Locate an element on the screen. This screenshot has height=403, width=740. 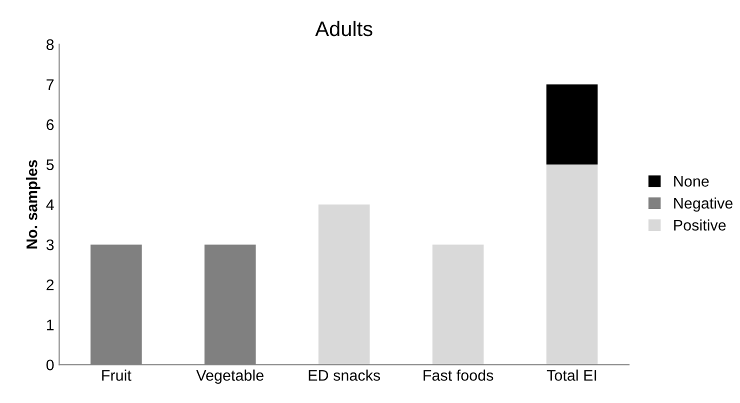
y-tick-label: 7 is located at coordinates (50, 84).